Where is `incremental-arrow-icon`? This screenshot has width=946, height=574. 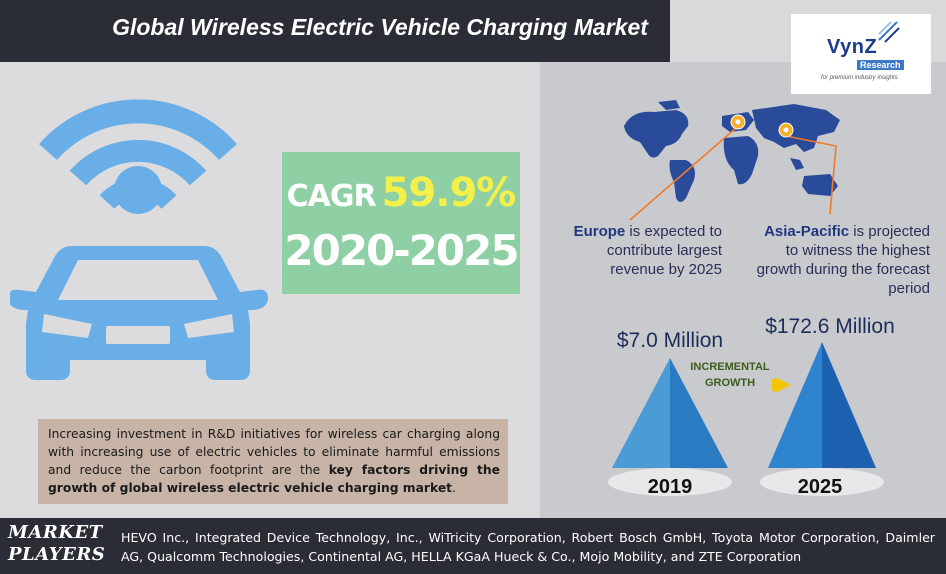
incremental-arrow-icon is located at coordinates (783, 385).